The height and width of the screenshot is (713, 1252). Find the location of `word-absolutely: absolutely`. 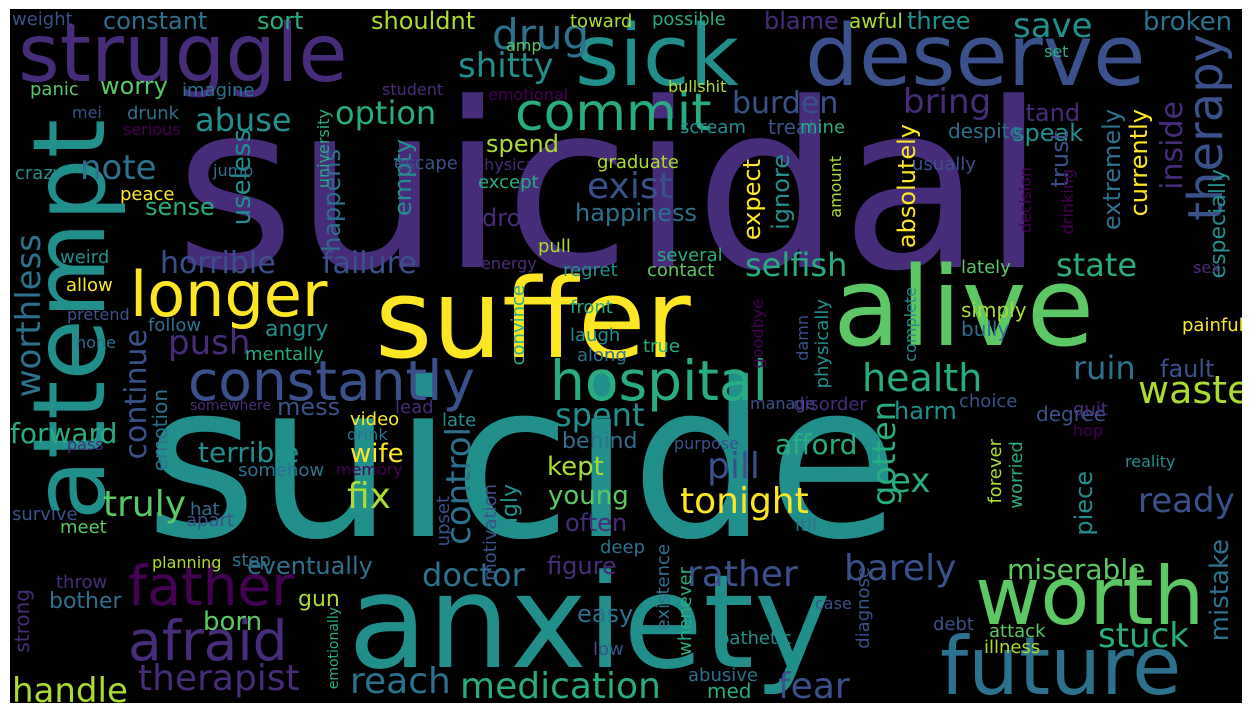

word-absolutely: absolutely is located at coordinates (907, 186).